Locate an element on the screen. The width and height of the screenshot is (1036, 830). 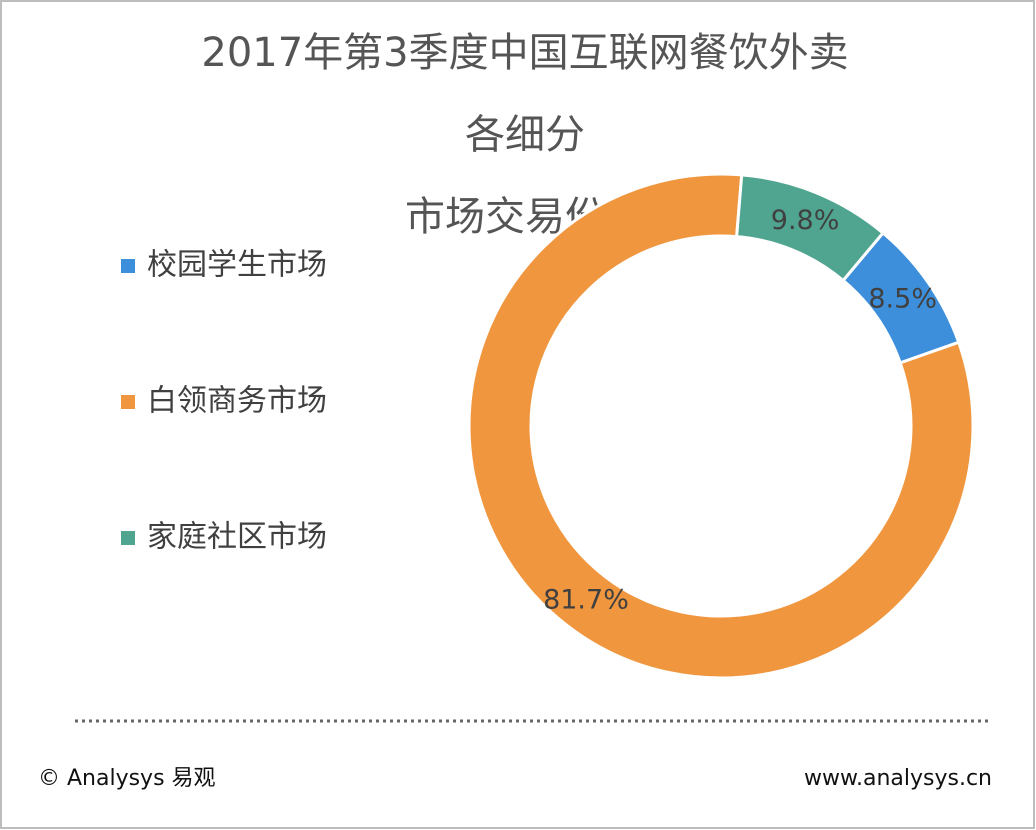
value-label: 9.8% is located at coordinates (805, 220).